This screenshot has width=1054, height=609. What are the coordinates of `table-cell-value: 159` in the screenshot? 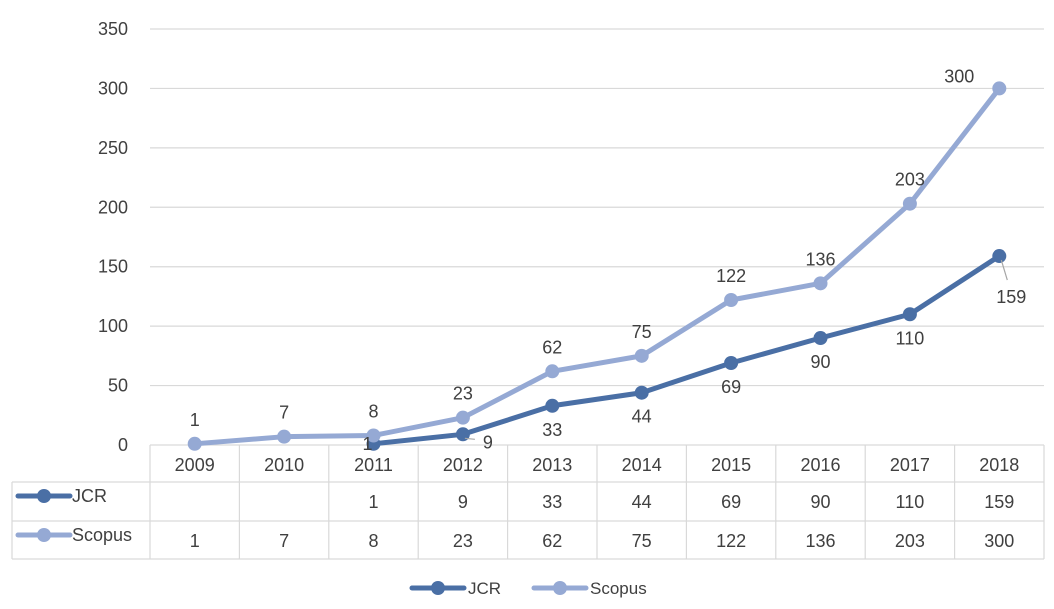 It's located at (999, 502).